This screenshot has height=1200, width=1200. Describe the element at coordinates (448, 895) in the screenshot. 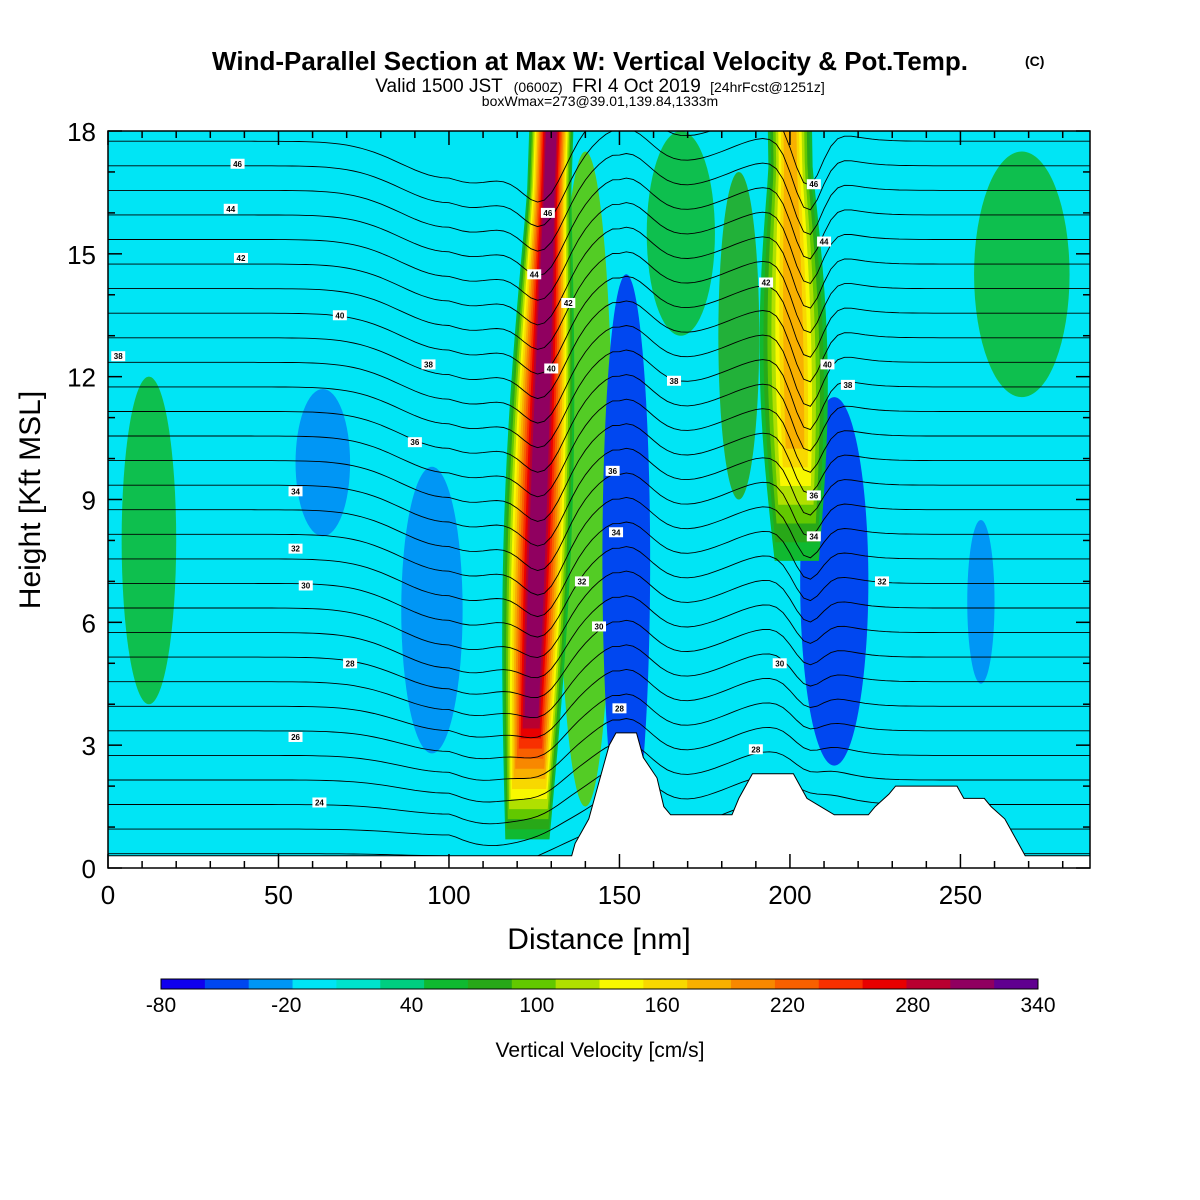

I see `x-tick-label-100: 100` at that location.